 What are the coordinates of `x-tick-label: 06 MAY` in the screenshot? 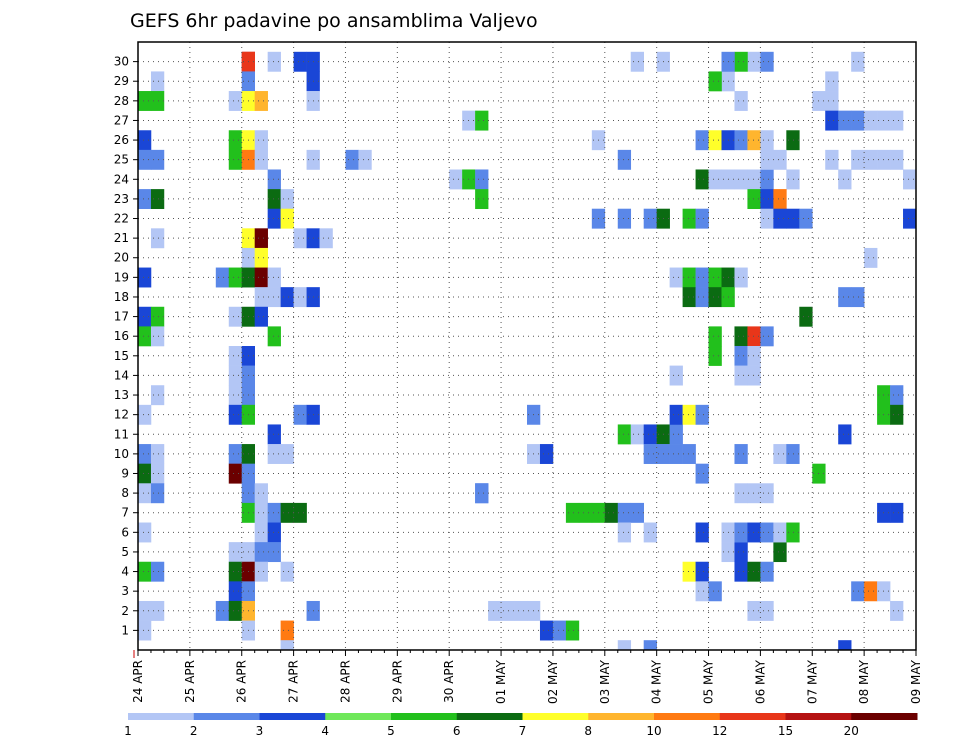 It's located at (760, 681).